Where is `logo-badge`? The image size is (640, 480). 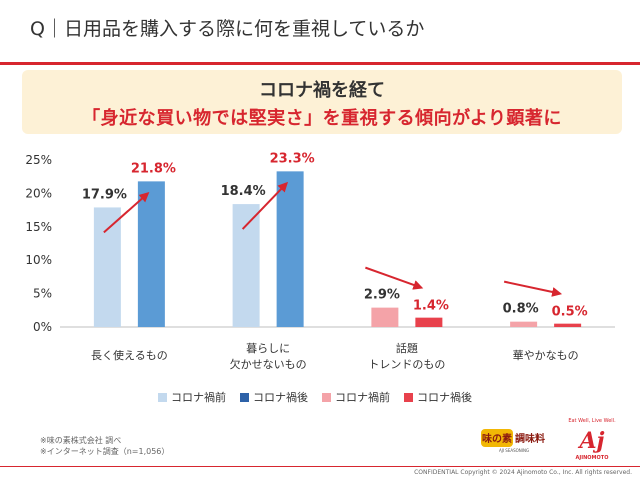 logo-badge is located at coordinates (497, 438).